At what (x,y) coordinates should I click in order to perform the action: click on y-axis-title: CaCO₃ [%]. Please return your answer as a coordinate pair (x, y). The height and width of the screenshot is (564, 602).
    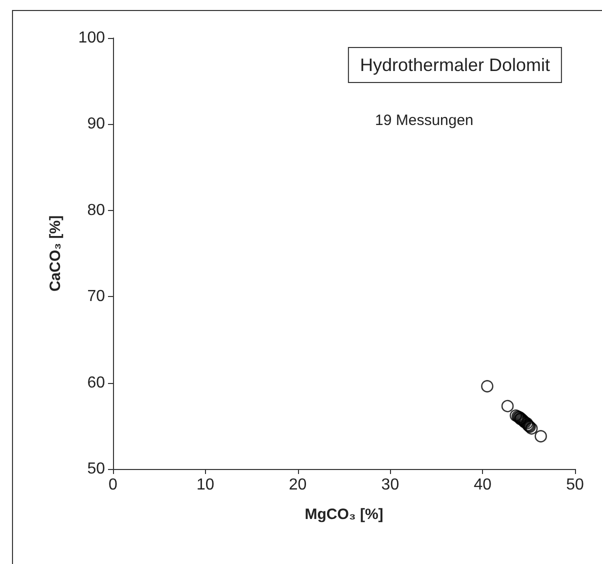
    Looking at the image, I should click on (55, 253).